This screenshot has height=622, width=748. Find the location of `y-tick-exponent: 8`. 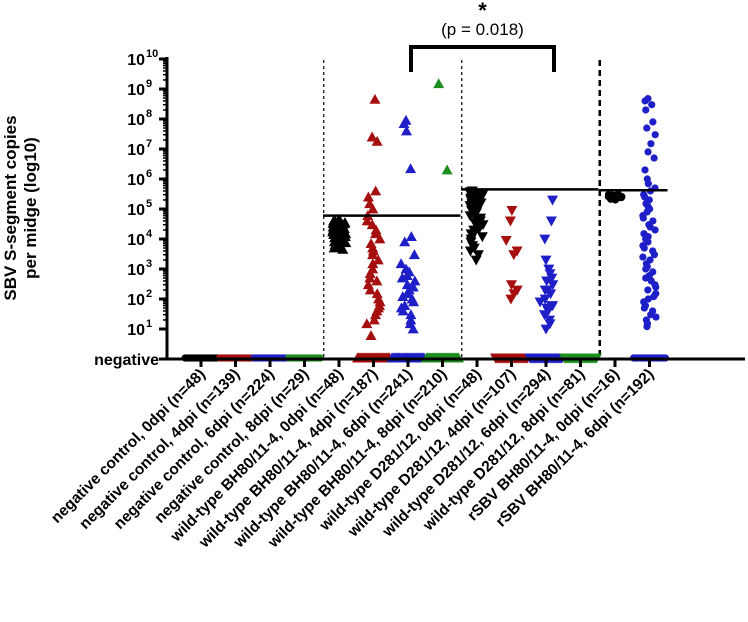

y-tick-exponent: 8 is located at coordinates (149, 114).